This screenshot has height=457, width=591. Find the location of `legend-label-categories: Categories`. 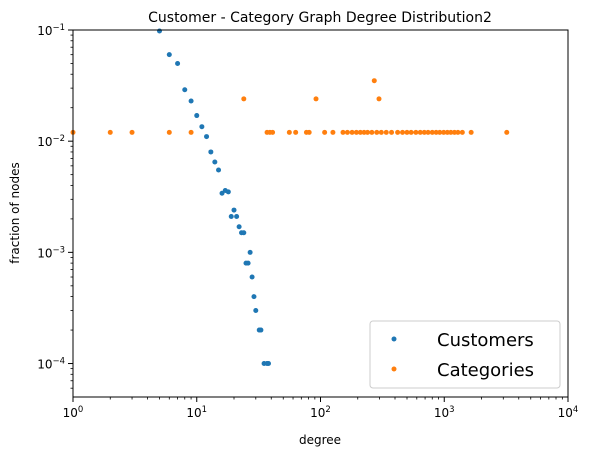

legend-label-categories: Categories is located at coordinates (485, 370).